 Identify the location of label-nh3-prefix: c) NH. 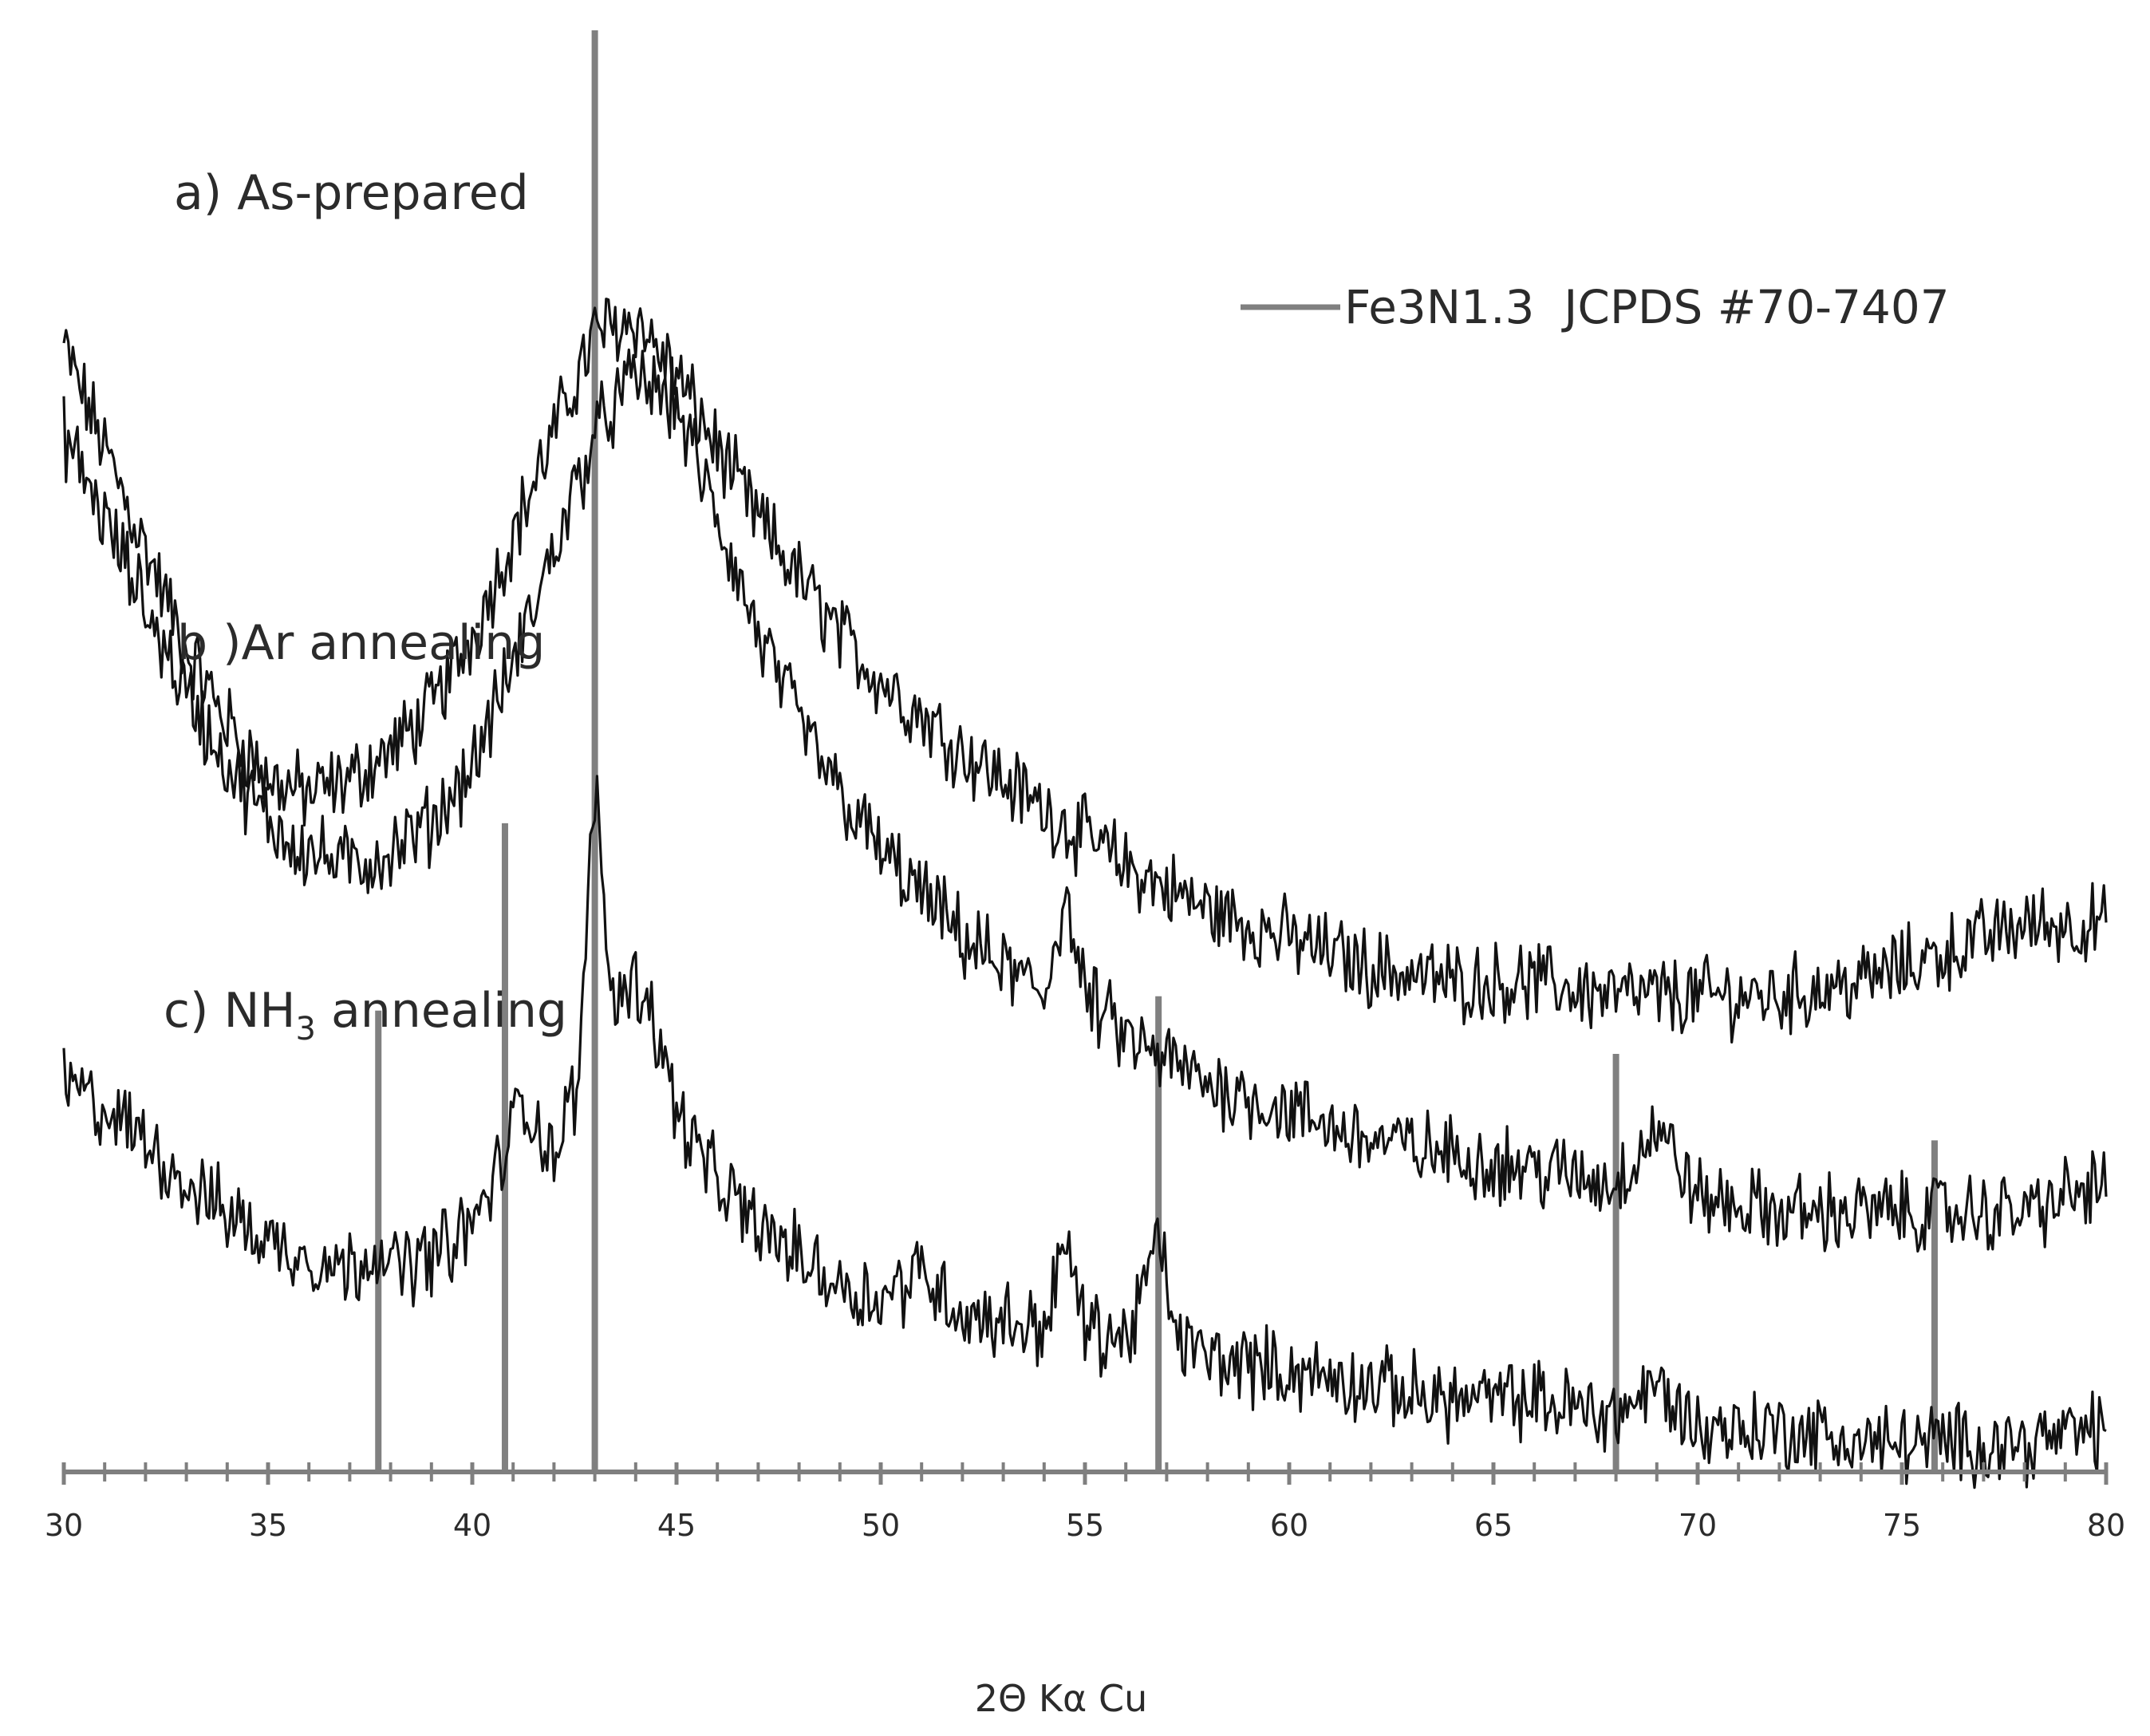
(229, 1011).